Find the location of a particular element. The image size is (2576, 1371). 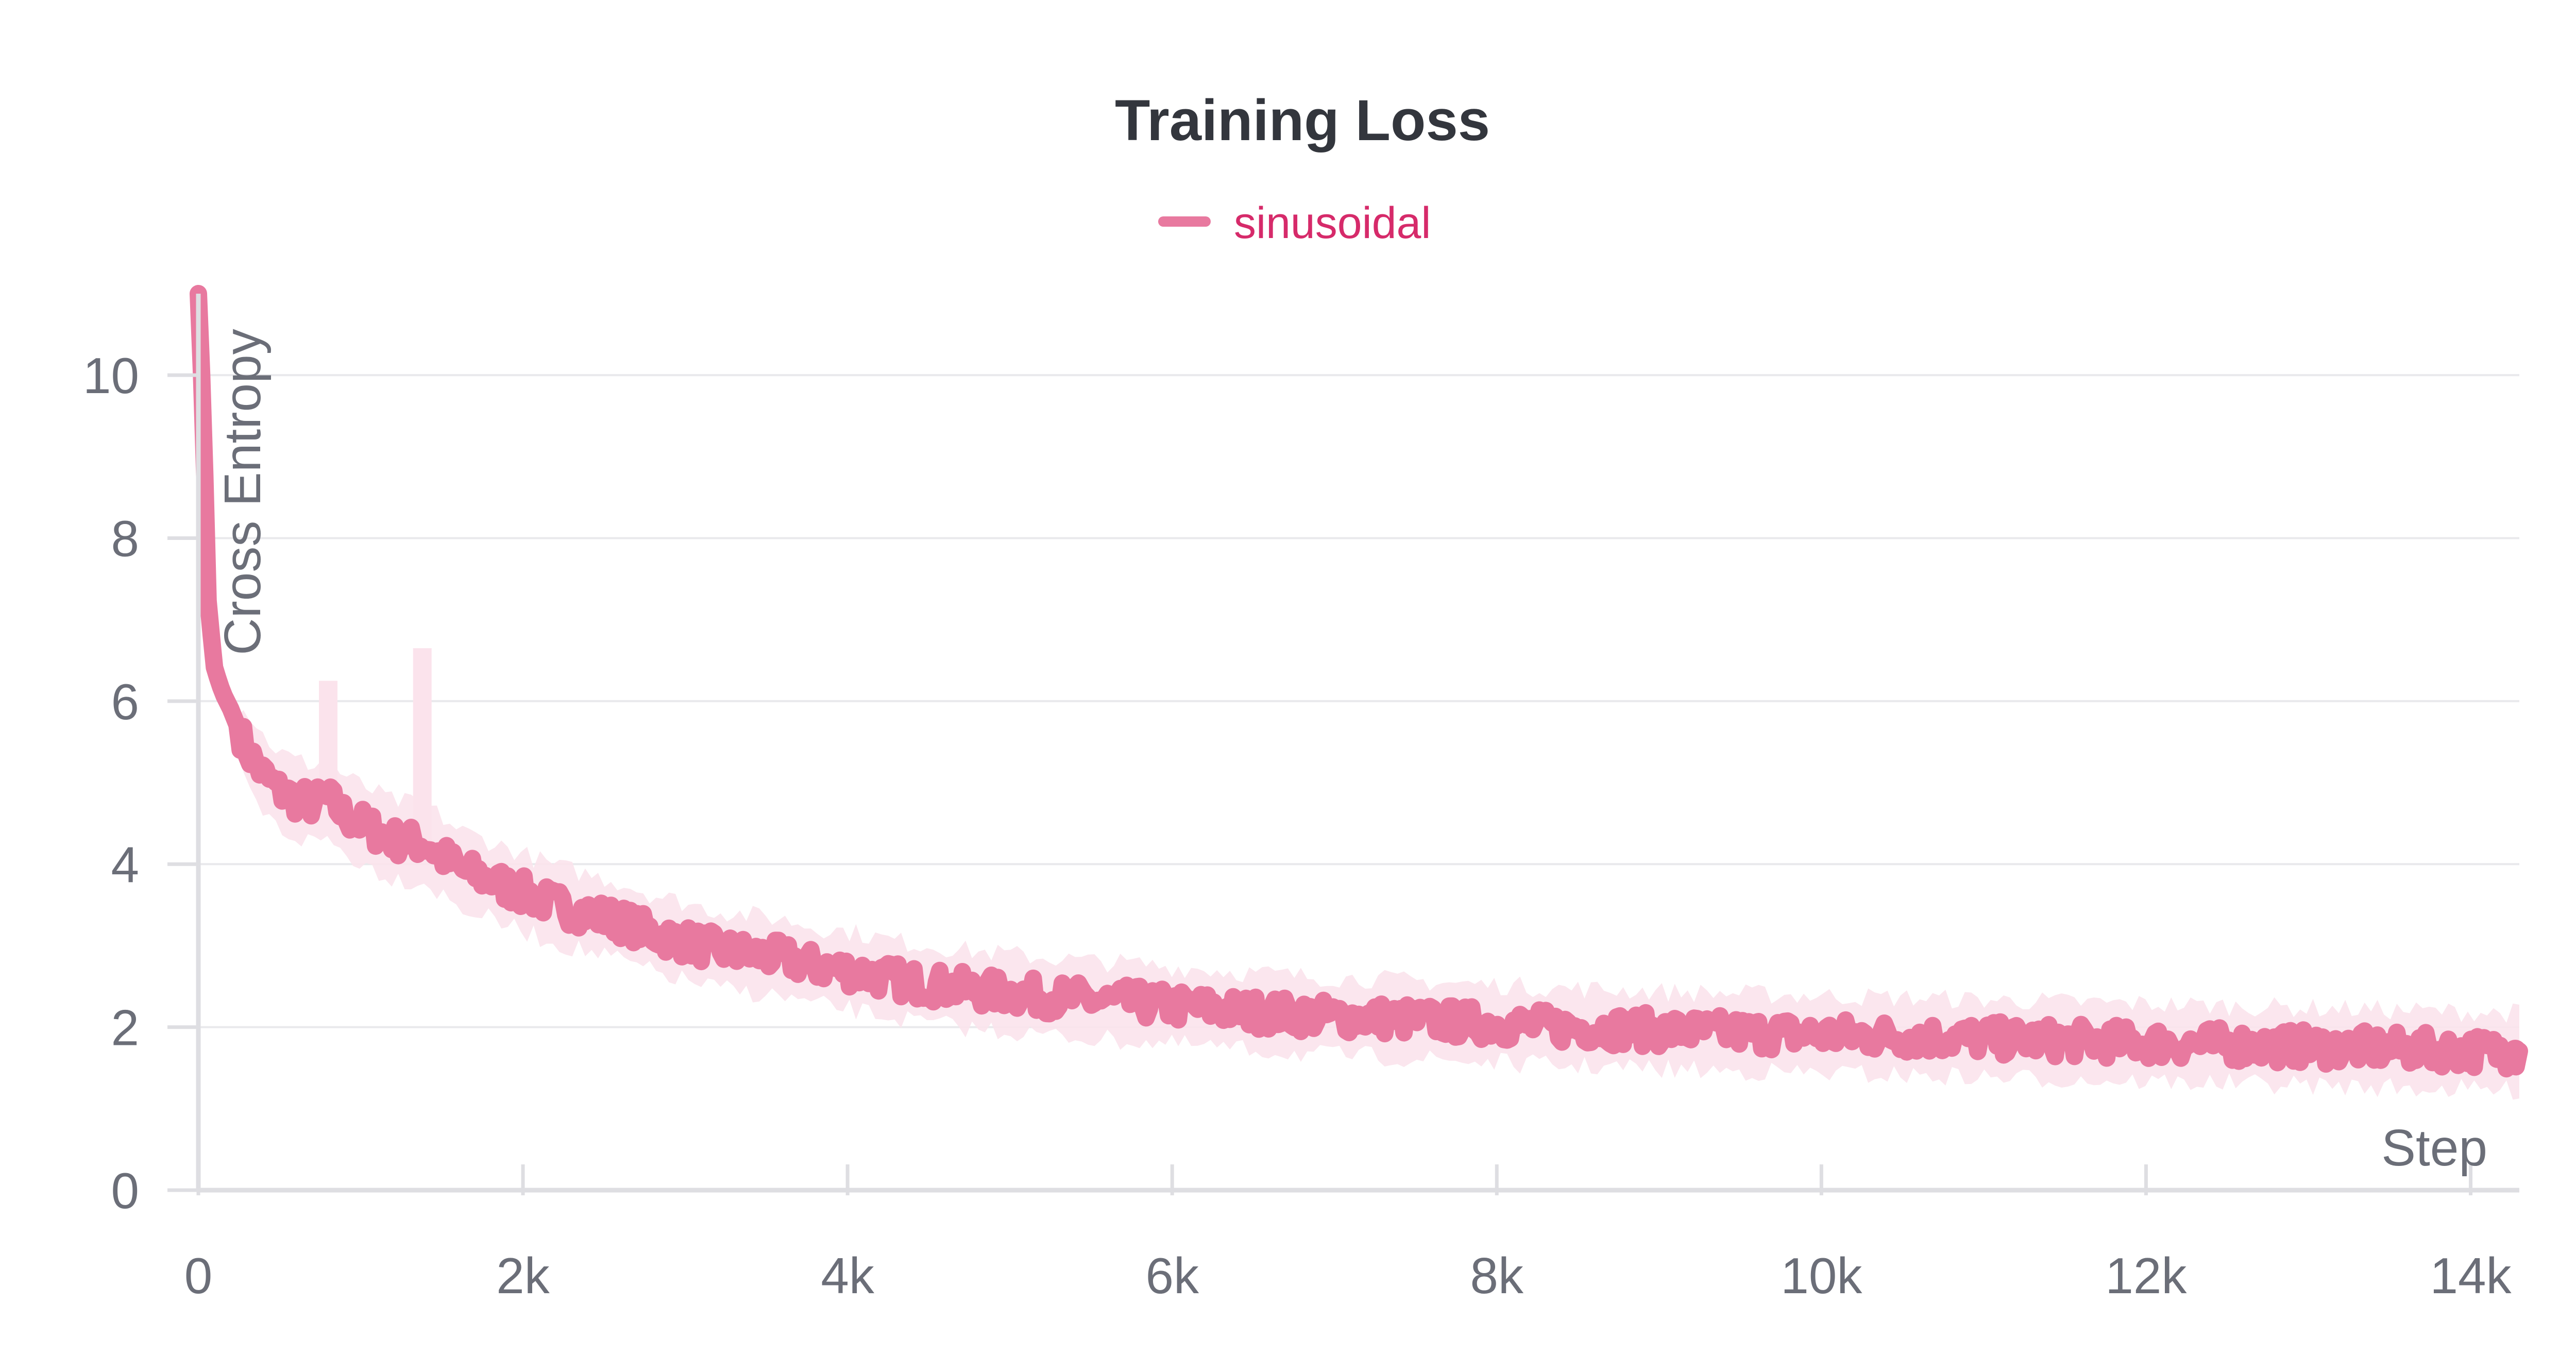

legend: sinusoidal is located at coordinates (1294, 223).